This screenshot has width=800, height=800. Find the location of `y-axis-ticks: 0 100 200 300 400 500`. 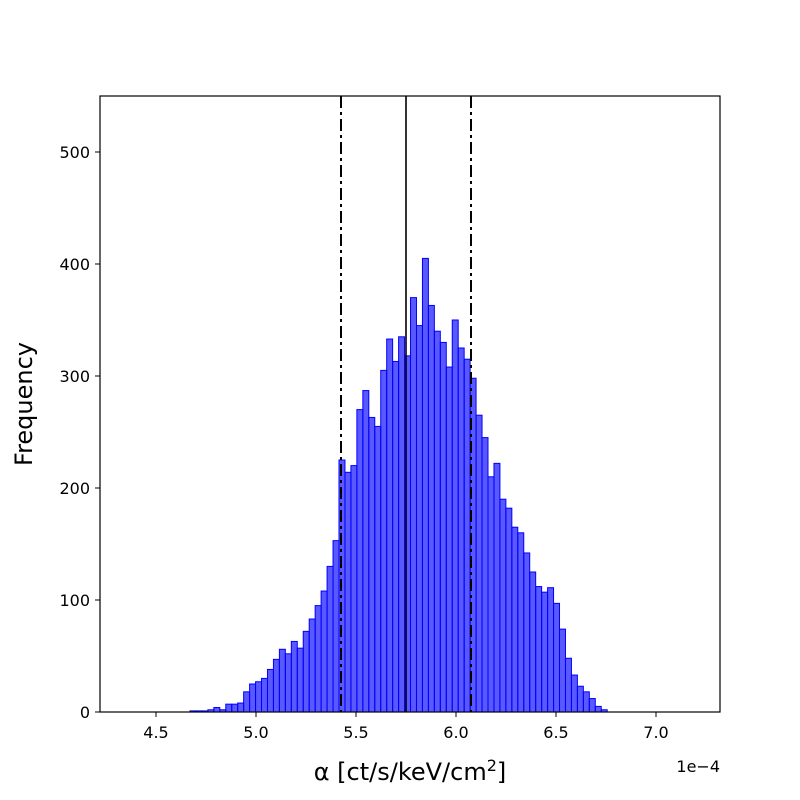

y-axis-ticks: 0 100 200 300 400 500 is located at coordinates (79, 432).